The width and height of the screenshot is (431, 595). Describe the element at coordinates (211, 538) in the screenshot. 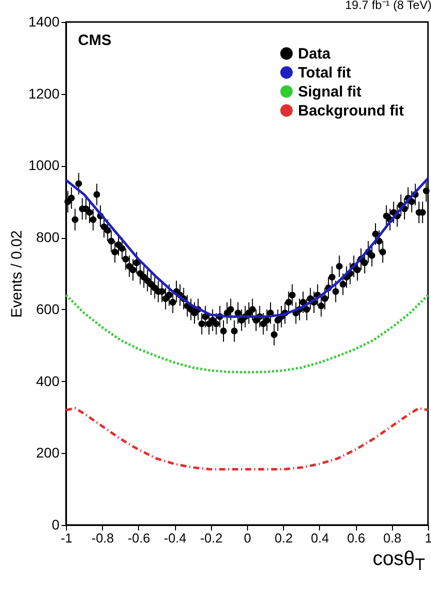

I see `x-tick-label: -0.2` at that location.